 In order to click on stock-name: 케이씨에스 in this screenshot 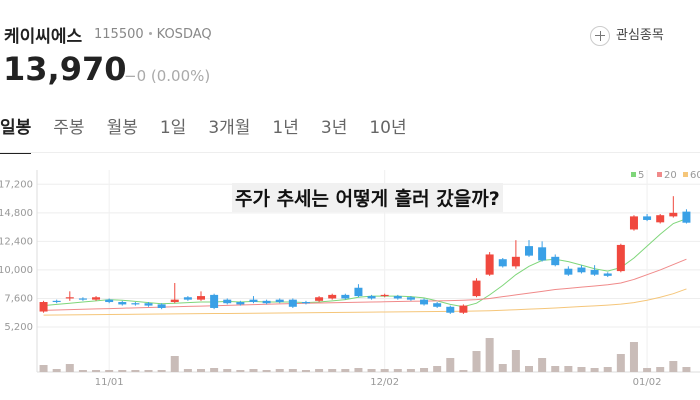, I will do `click(43, 37)`.